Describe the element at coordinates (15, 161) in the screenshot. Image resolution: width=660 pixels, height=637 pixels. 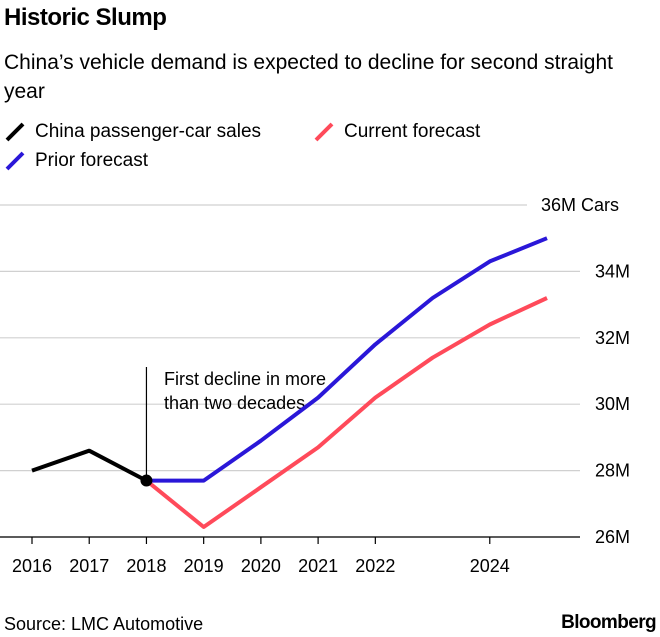
I see `legend-swatch-prior-forecast` at that location.